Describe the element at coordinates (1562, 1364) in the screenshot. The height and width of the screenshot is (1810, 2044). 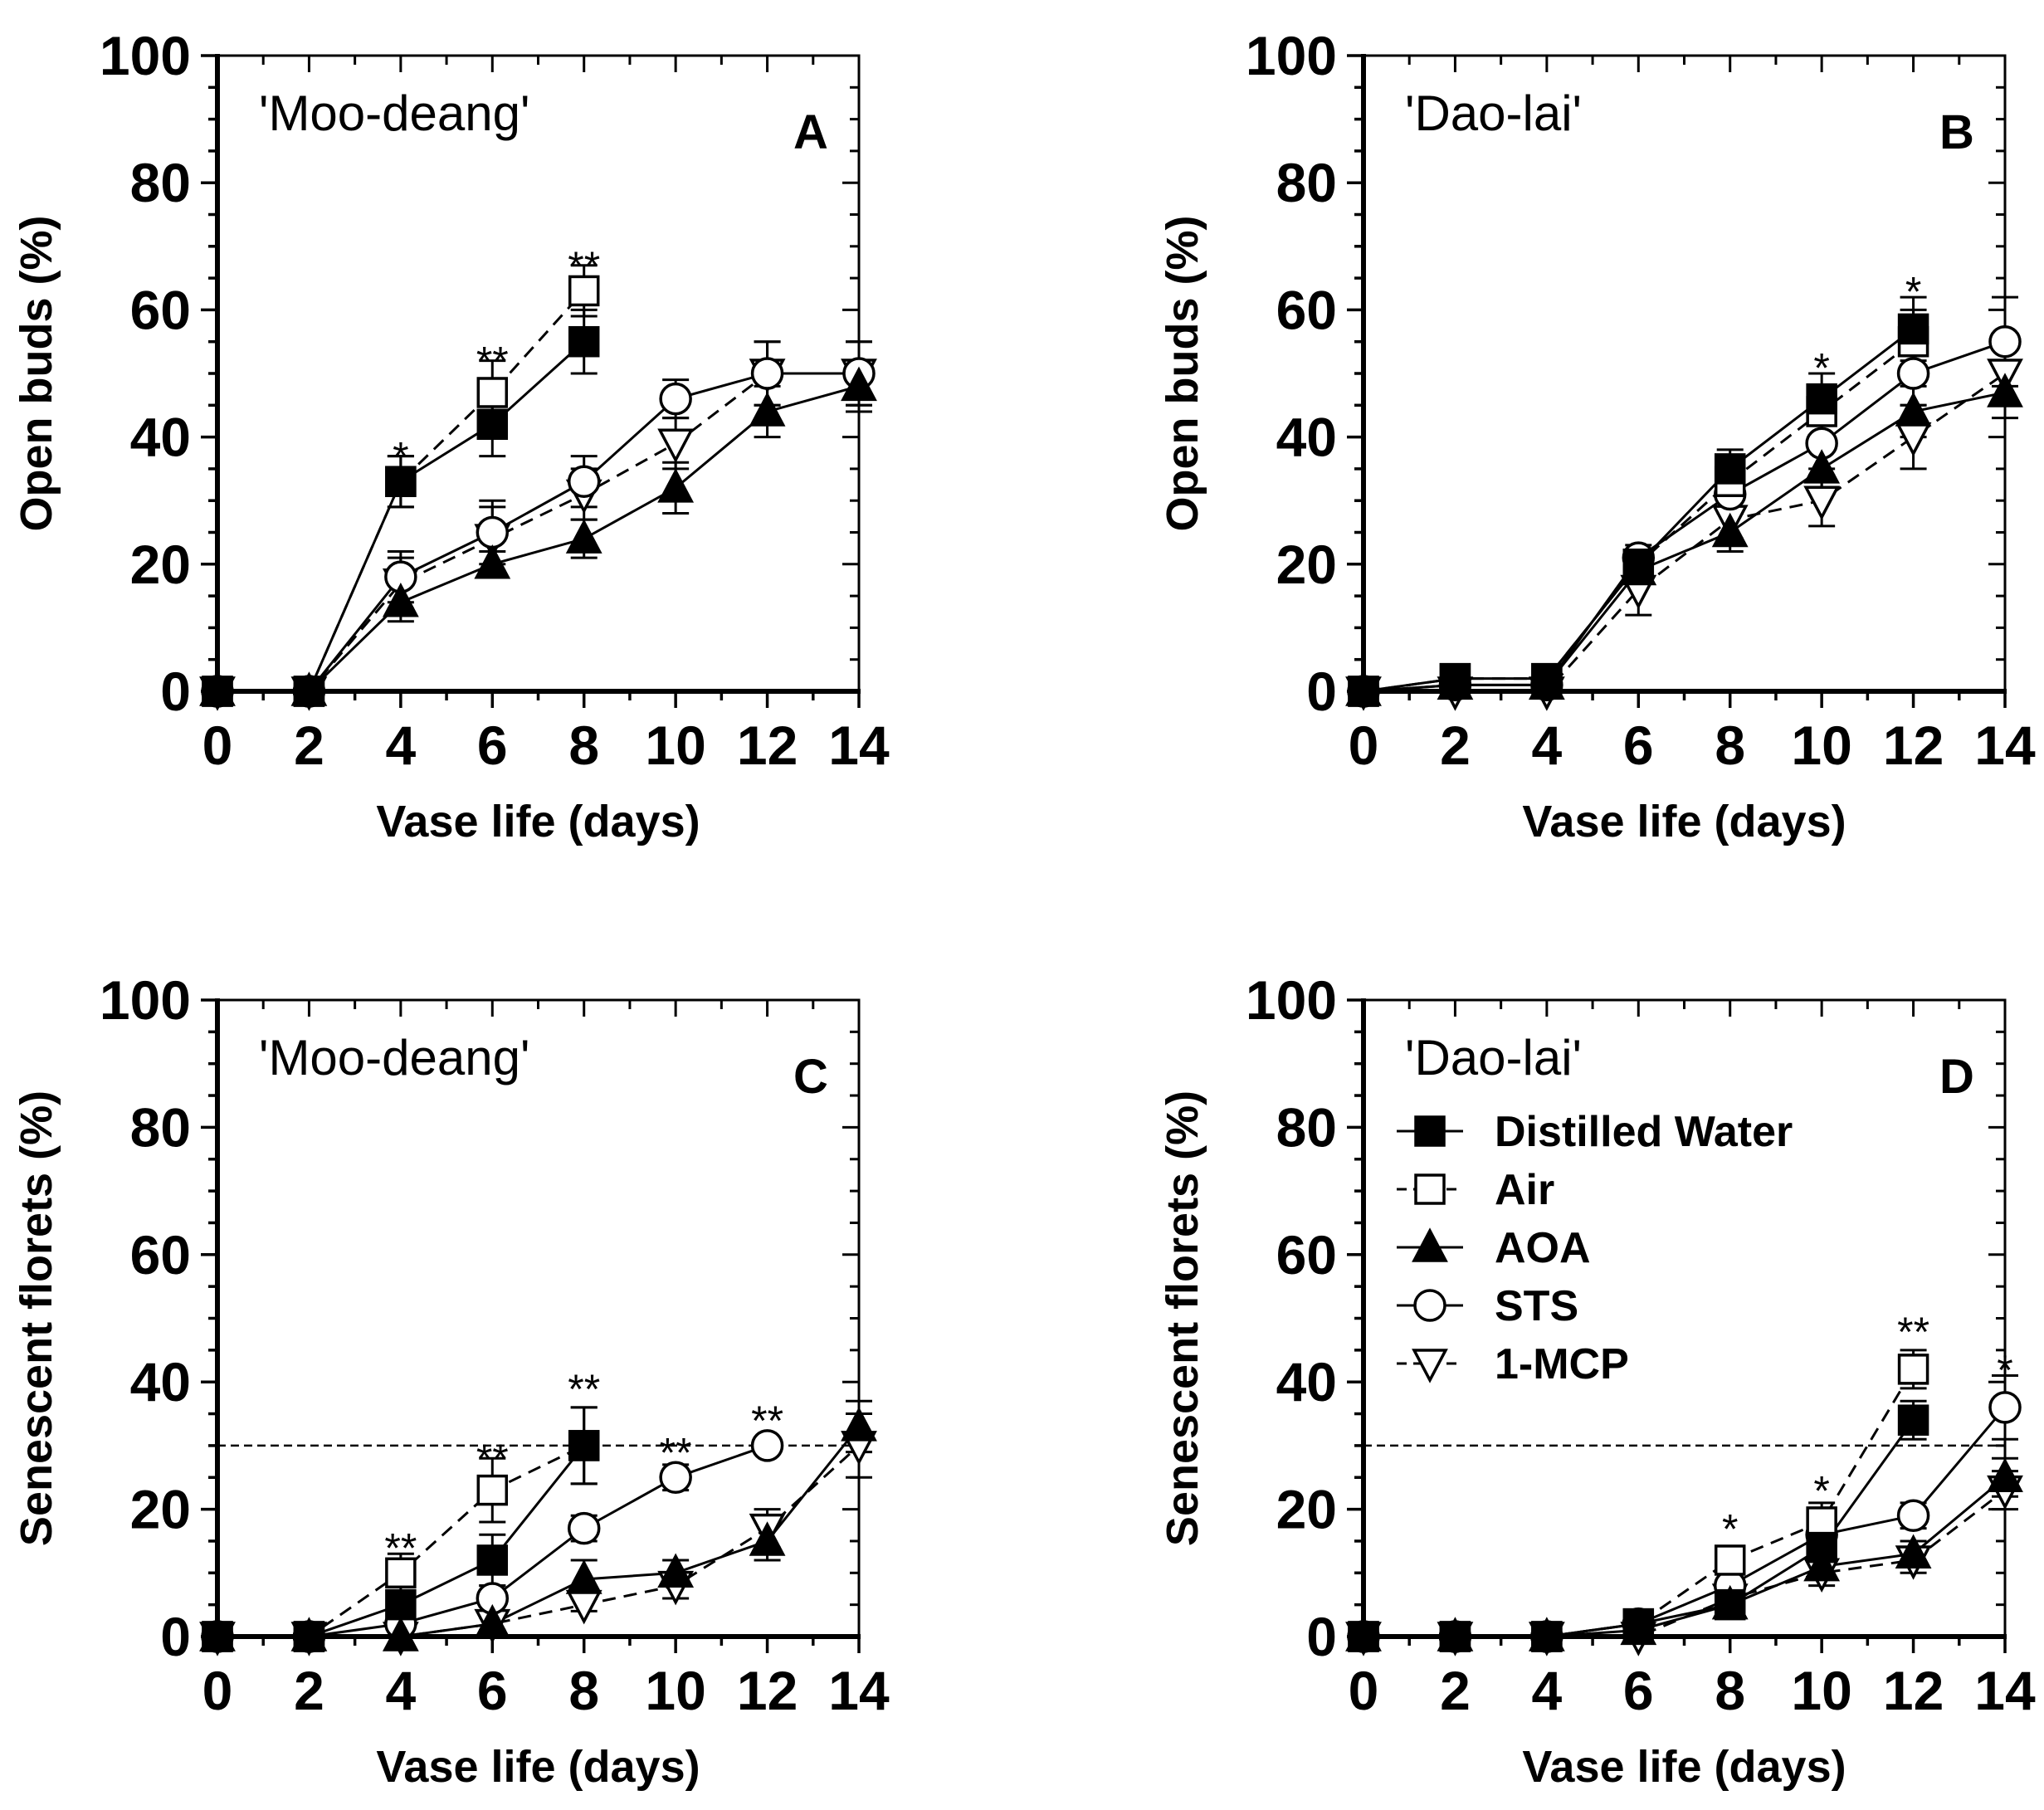
I see `legend-label: 1-MCP` at that location.